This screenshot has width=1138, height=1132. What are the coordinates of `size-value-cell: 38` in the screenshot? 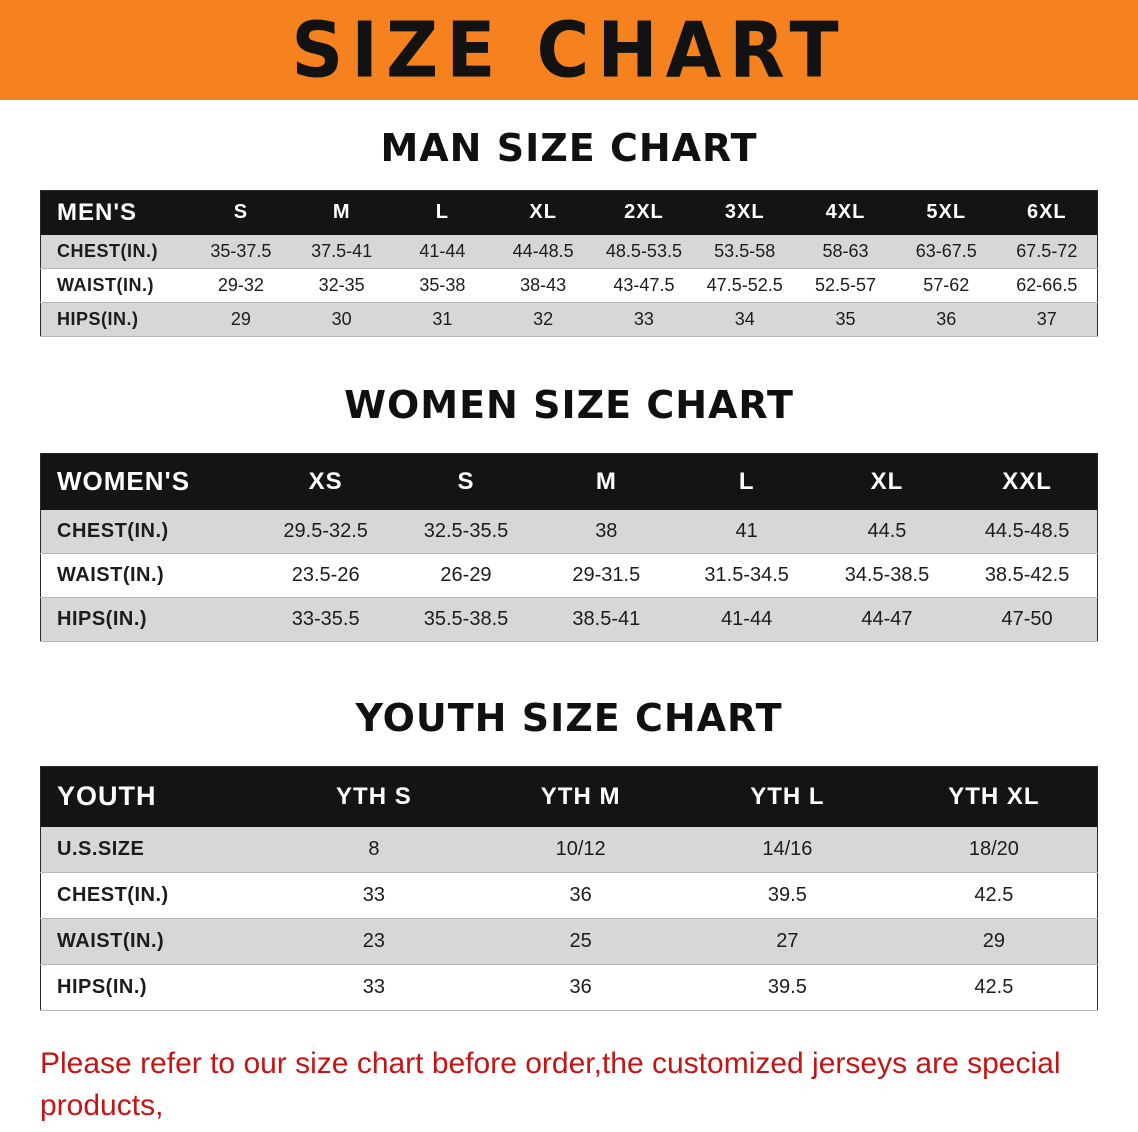 It's located at (606, 531).